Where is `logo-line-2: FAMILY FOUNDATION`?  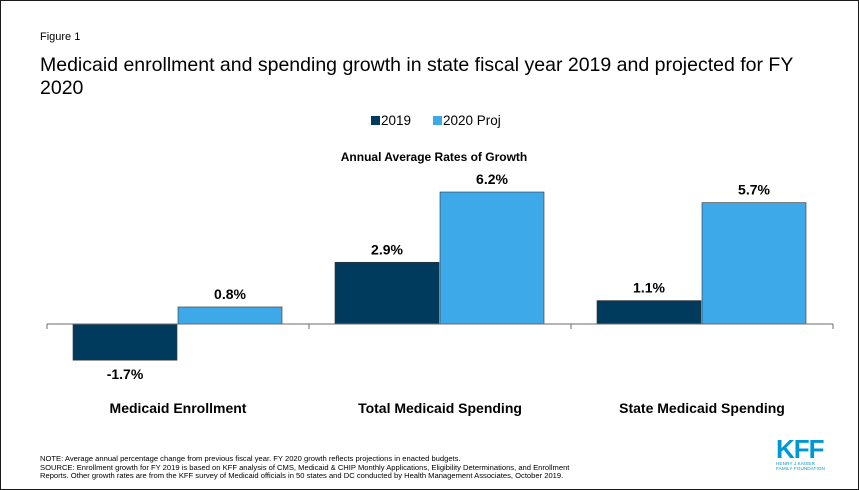 logo-line-2: FAMILY FOUNDATION is located at coordinates (800, 469).